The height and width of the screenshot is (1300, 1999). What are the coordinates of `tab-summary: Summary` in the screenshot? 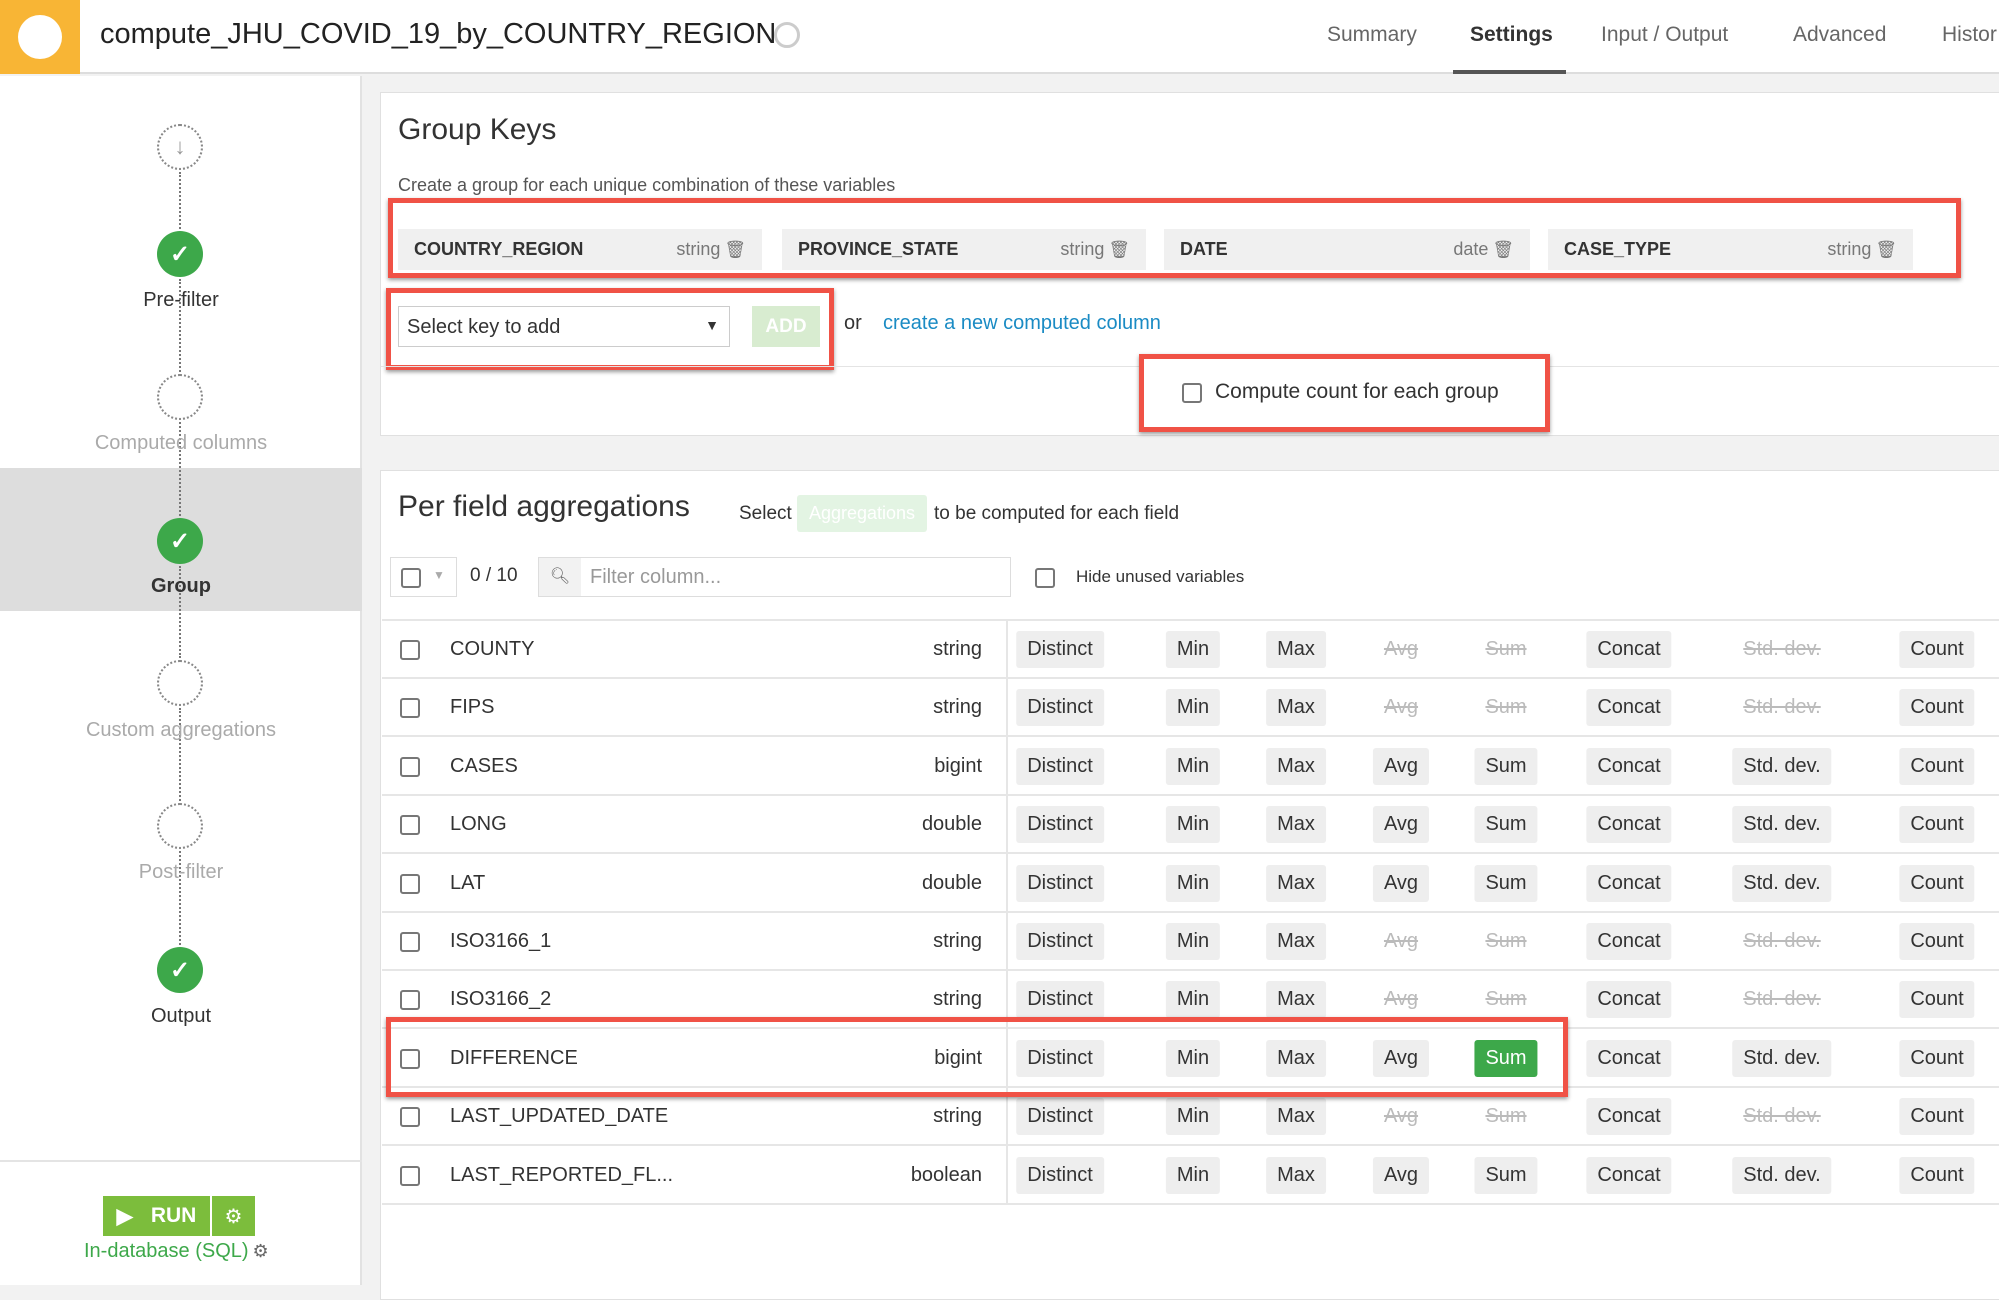 It's located at (1372, 34).